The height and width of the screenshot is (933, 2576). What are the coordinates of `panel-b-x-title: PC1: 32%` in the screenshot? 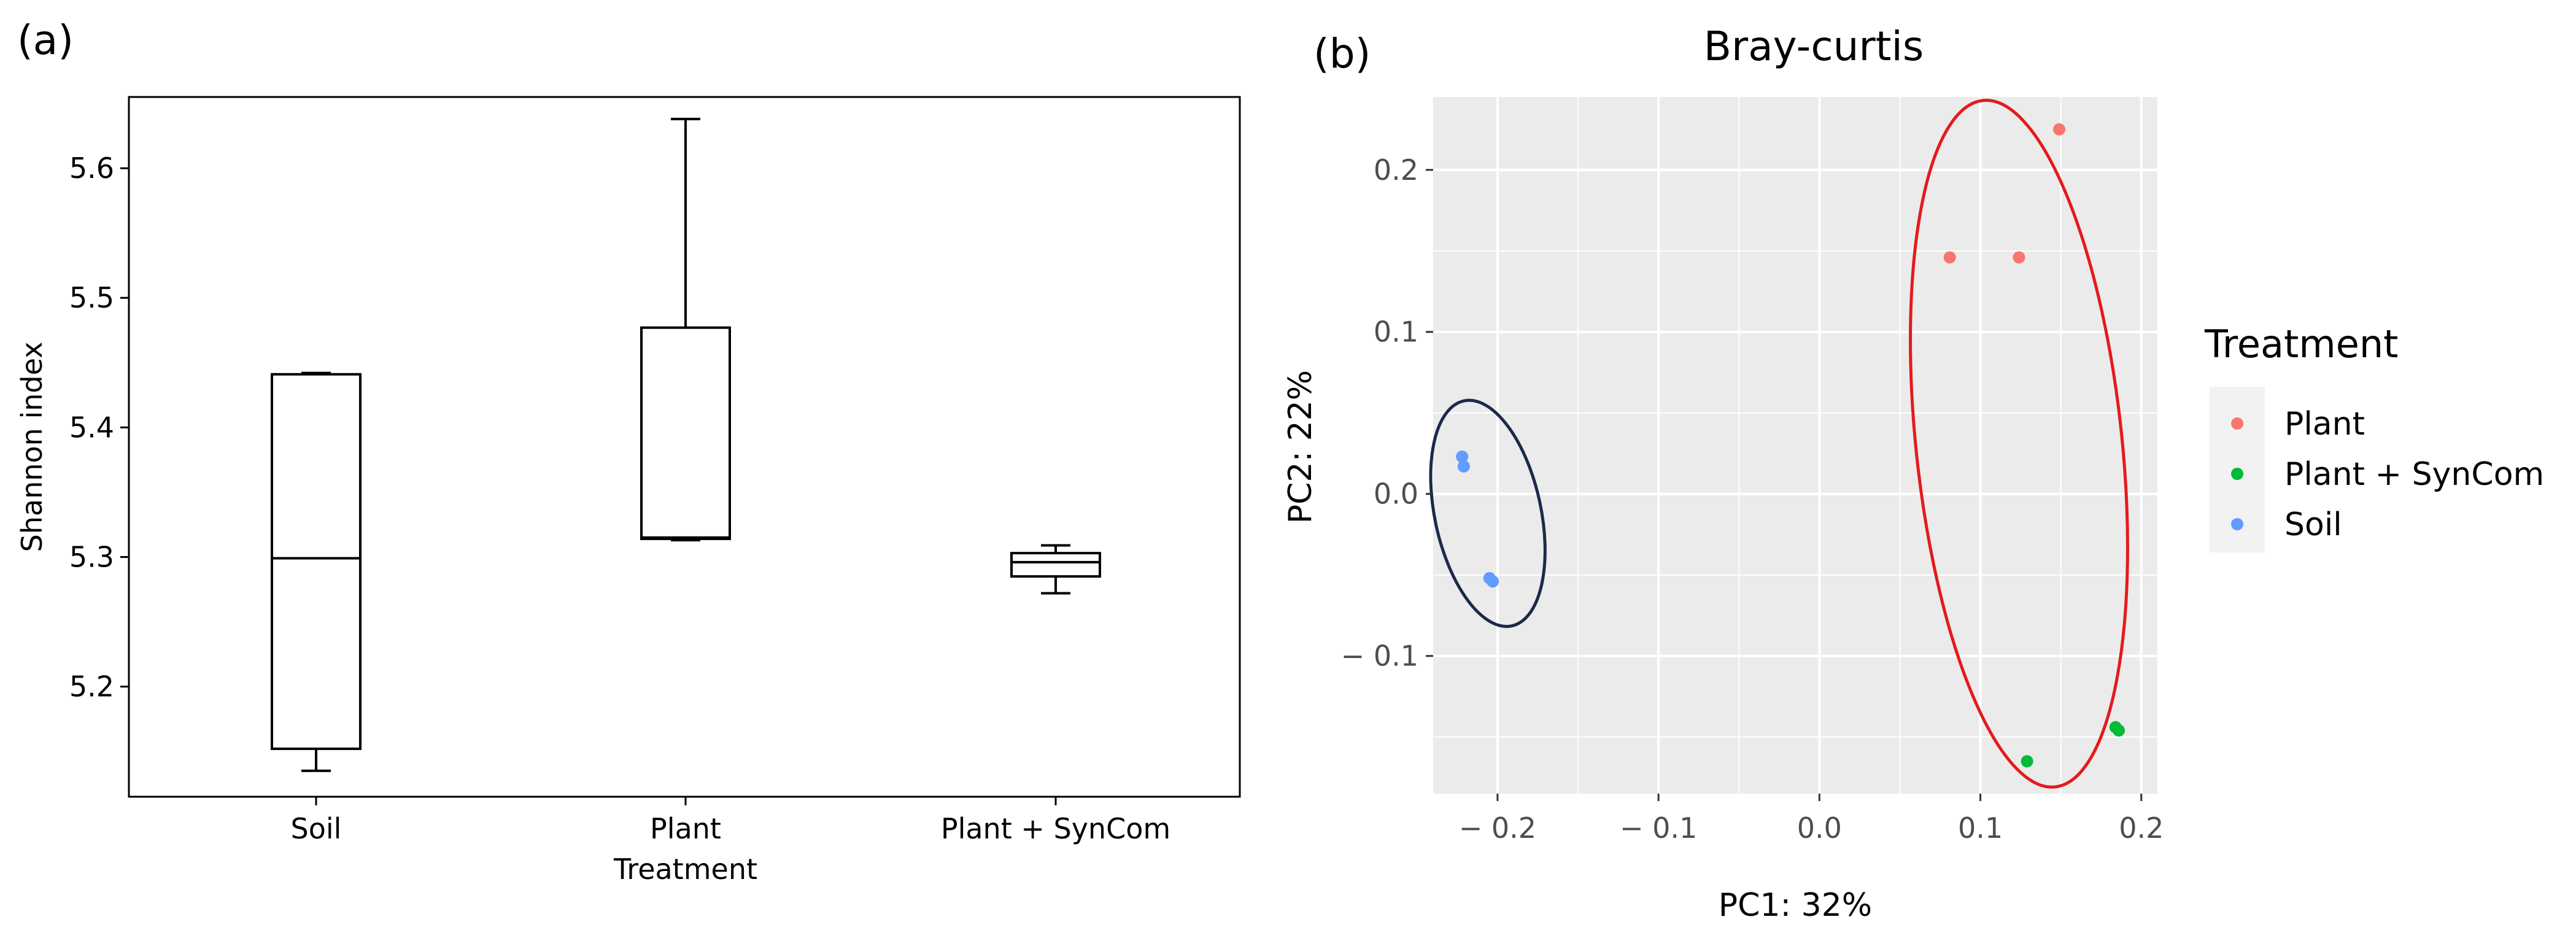 It's located at (1795, 906).